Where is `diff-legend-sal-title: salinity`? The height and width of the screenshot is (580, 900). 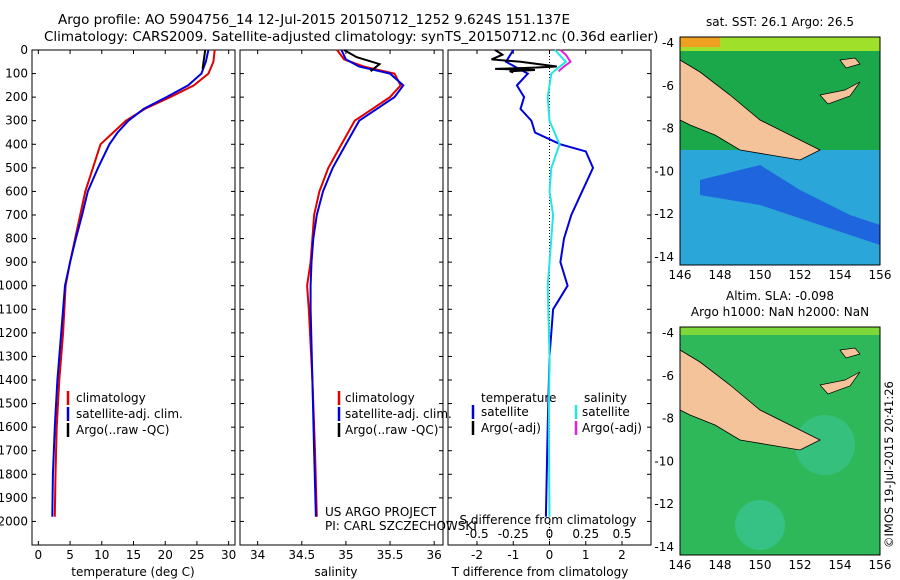 diff-legend-sal-title: salinity is located at coordinates (605, 398).